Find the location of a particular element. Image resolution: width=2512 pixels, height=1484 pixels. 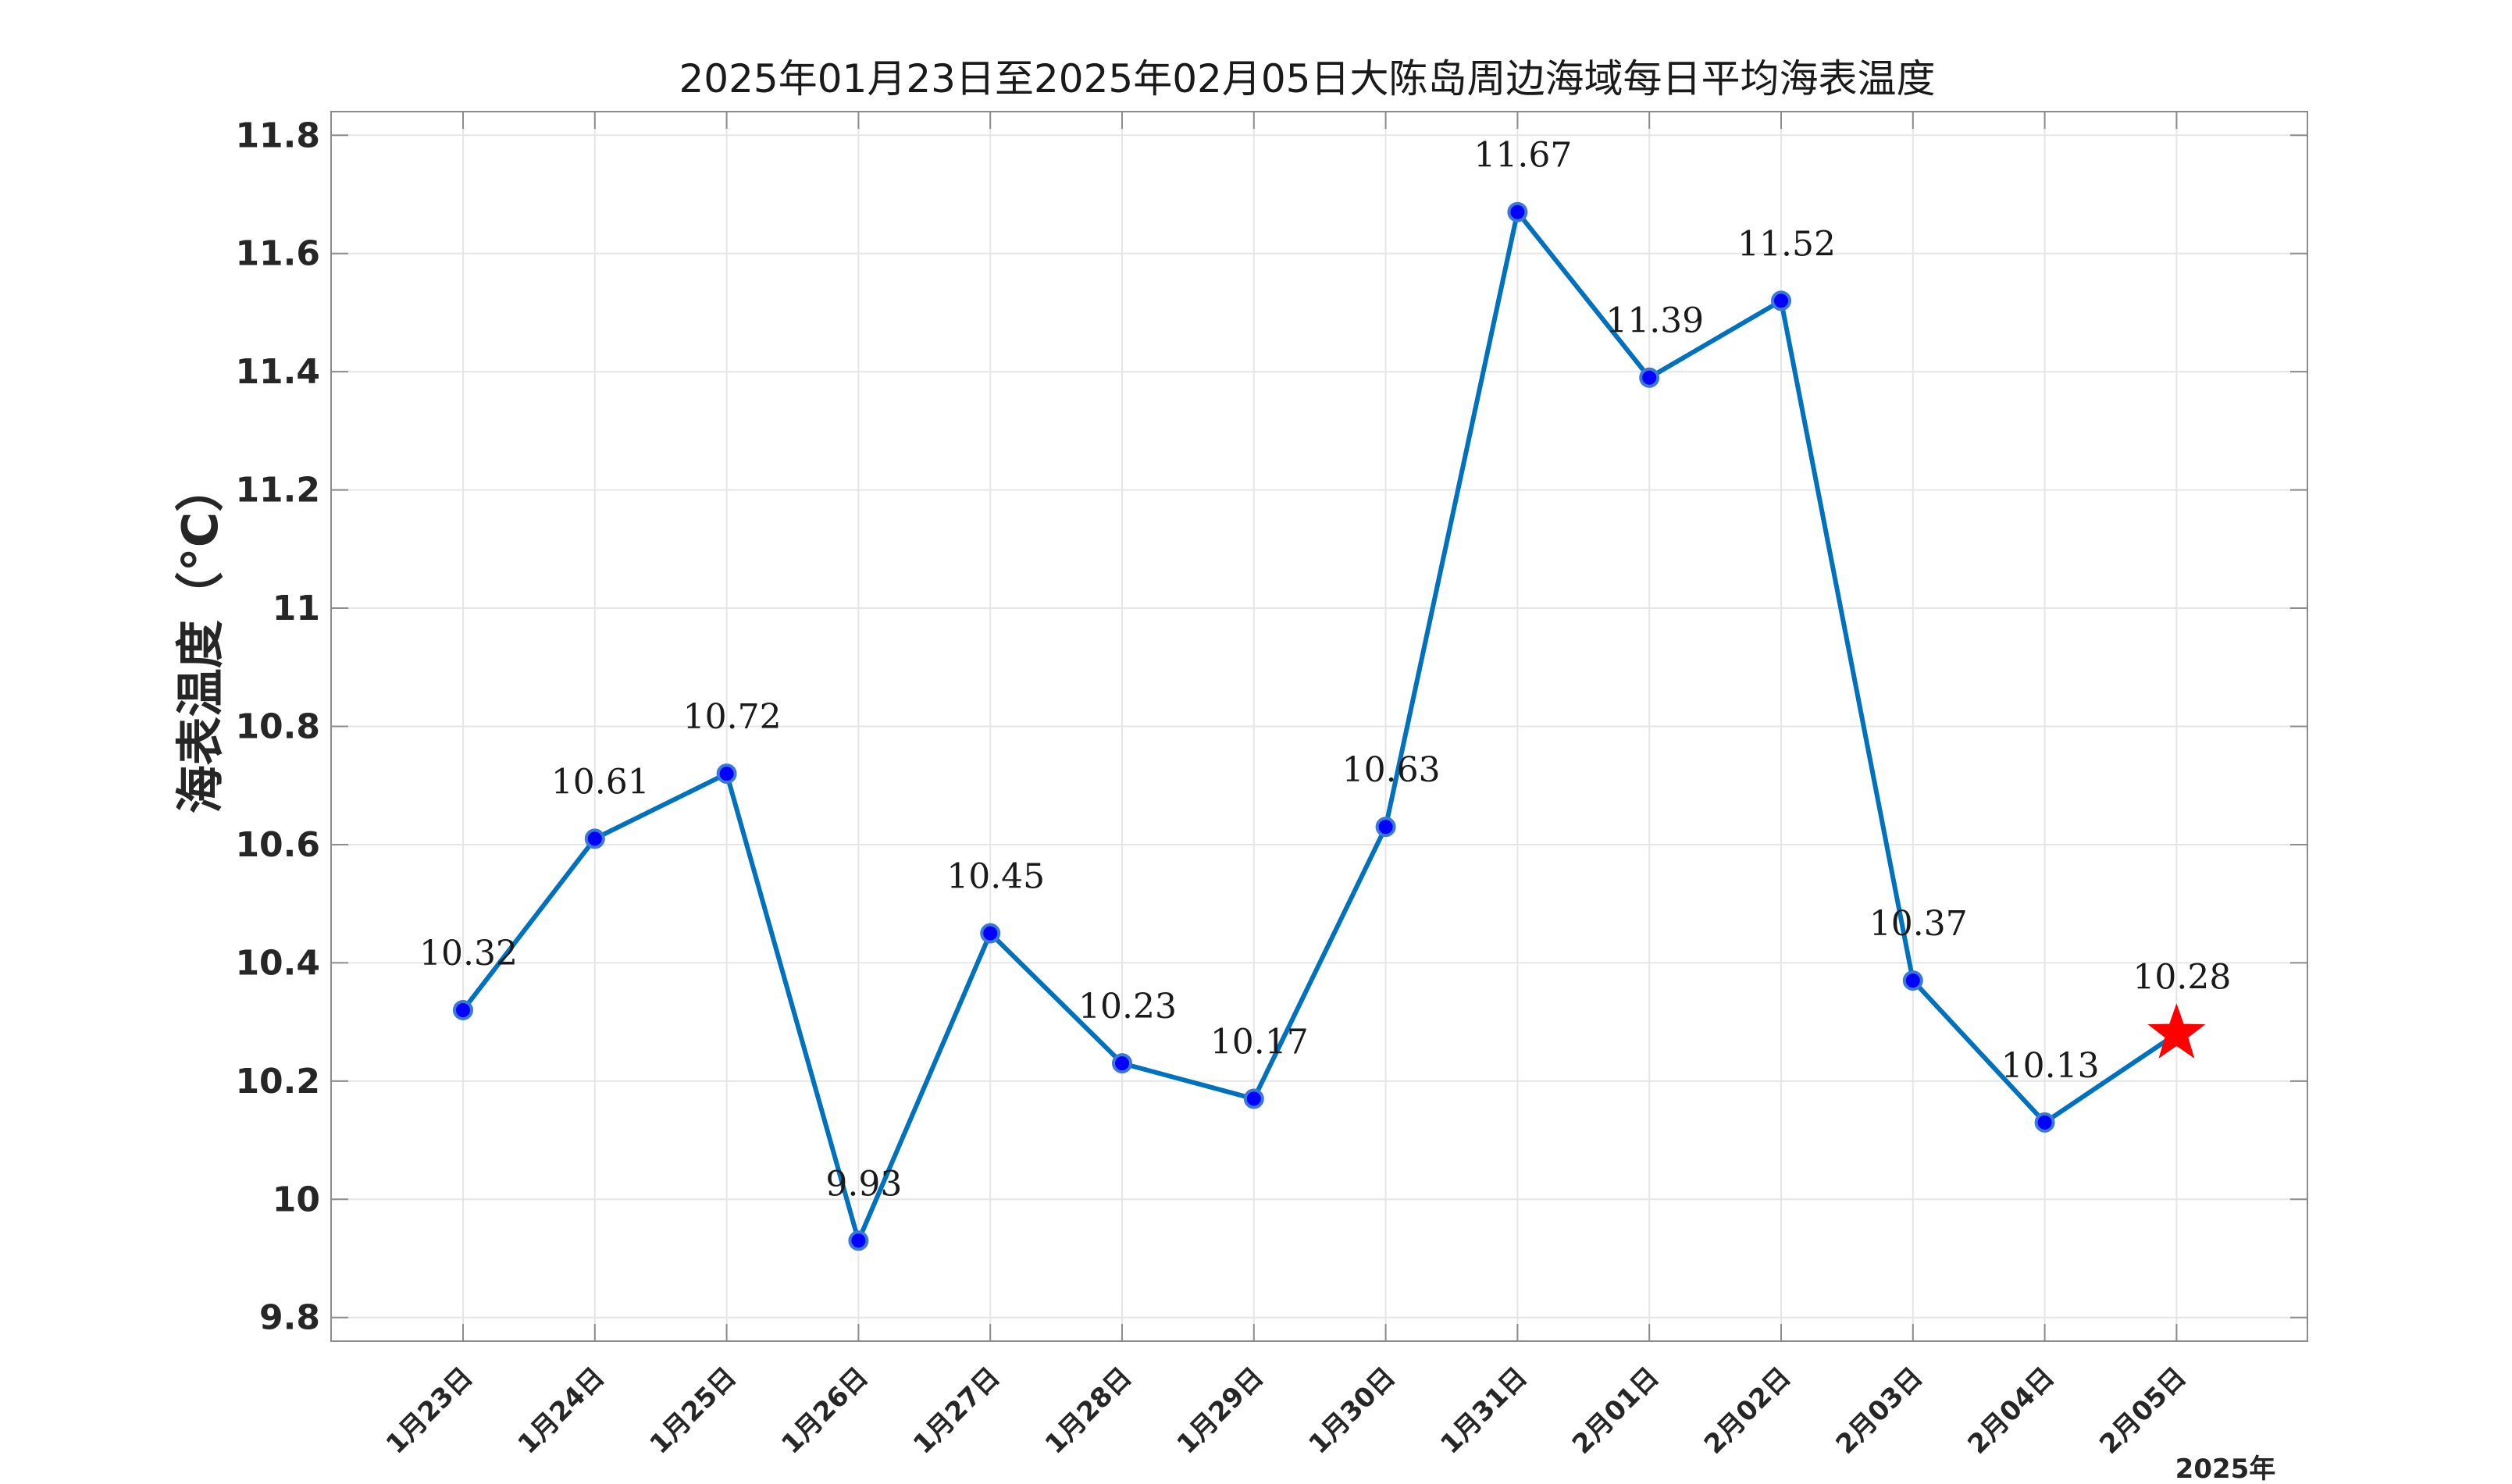

data-value-label: 10.72 is located at coordinates (732, 717).